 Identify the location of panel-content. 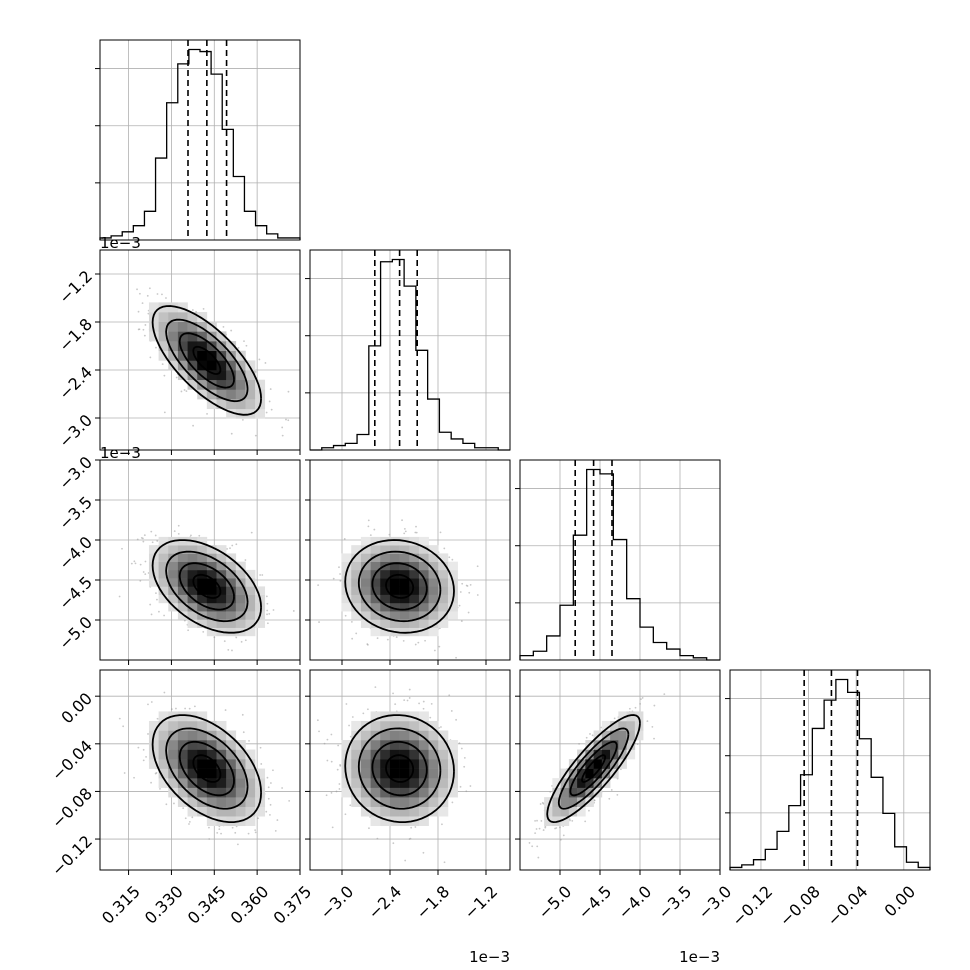
(200, 770).